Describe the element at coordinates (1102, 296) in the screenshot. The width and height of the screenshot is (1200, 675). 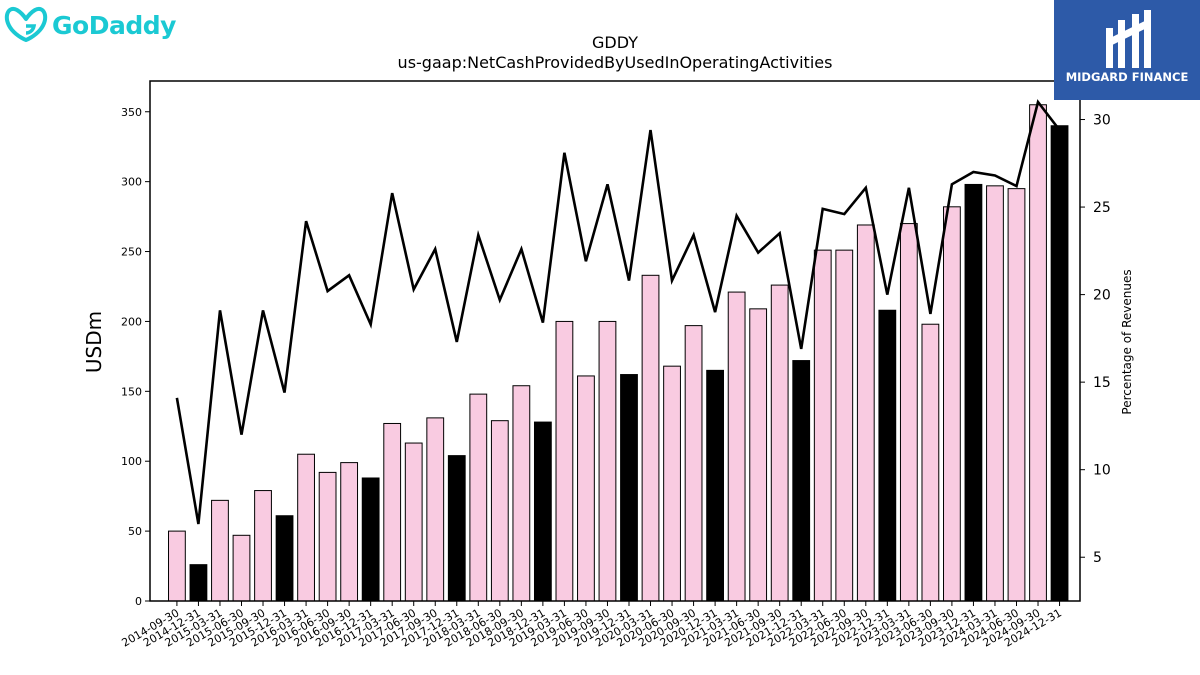
I see `y2-tick-label: 20` at that location.